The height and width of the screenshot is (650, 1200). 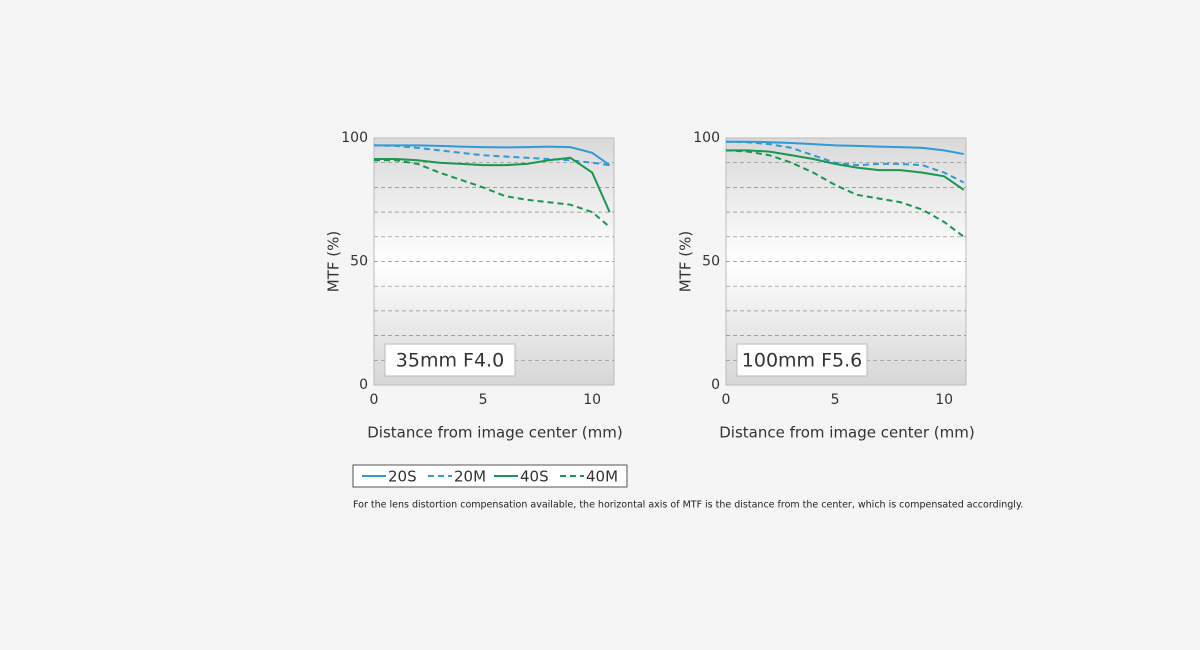 What do you see at coordinates (470, 477) in the screenshot?
I see `legend-label: 20M` at bounding box center [470, 477].